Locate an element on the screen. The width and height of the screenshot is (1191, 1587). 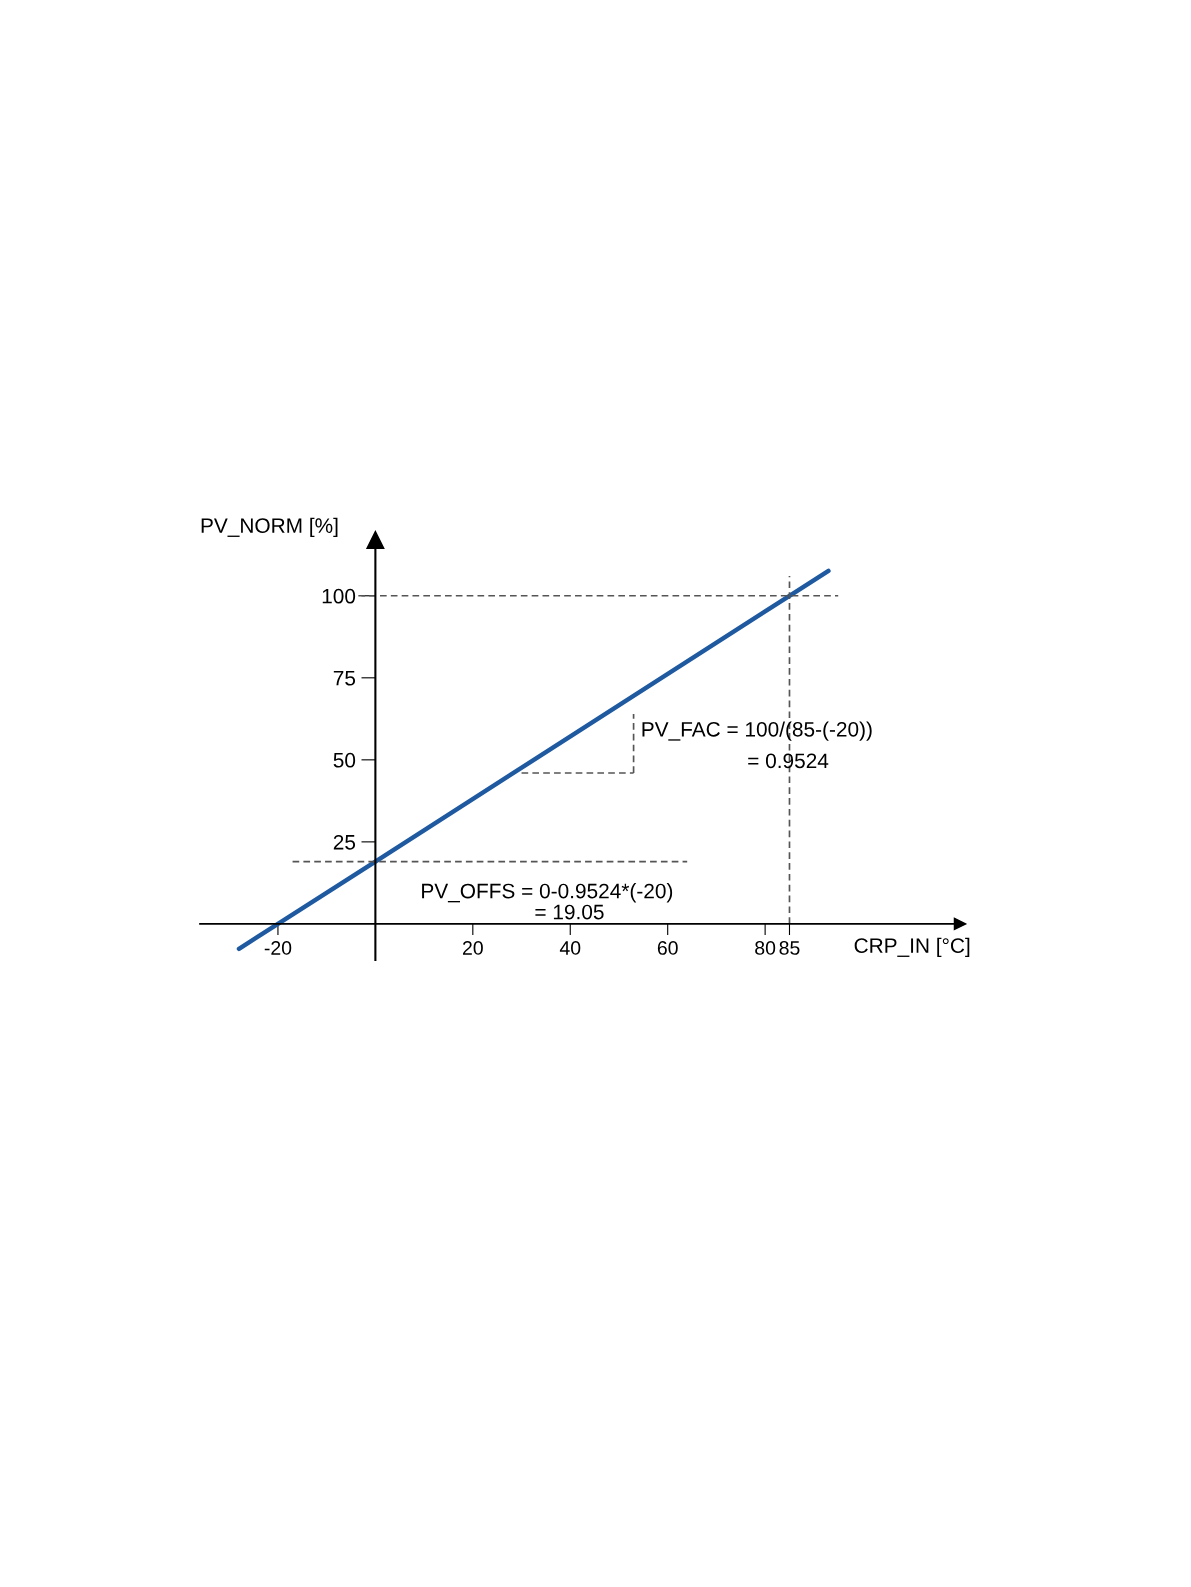
x-tick-label: 40 is located at coordinates (570, 948).